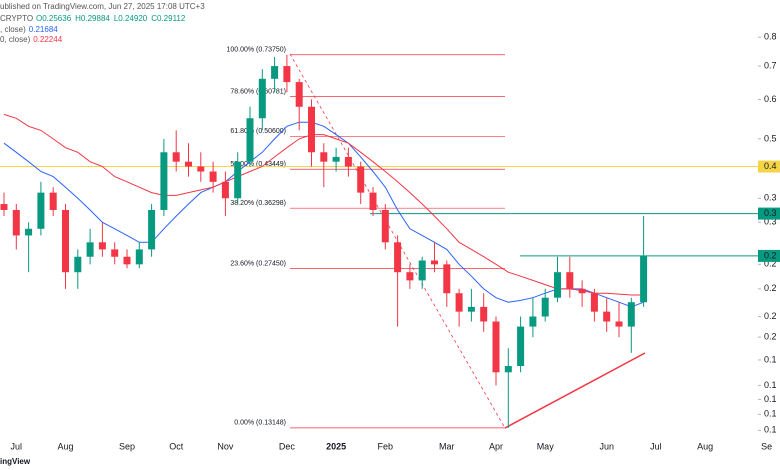  What do you see at coordinates (131, 18) in the screenshot?
I see `ohlc-value: L0.24920` at bounding box center [131, 18].